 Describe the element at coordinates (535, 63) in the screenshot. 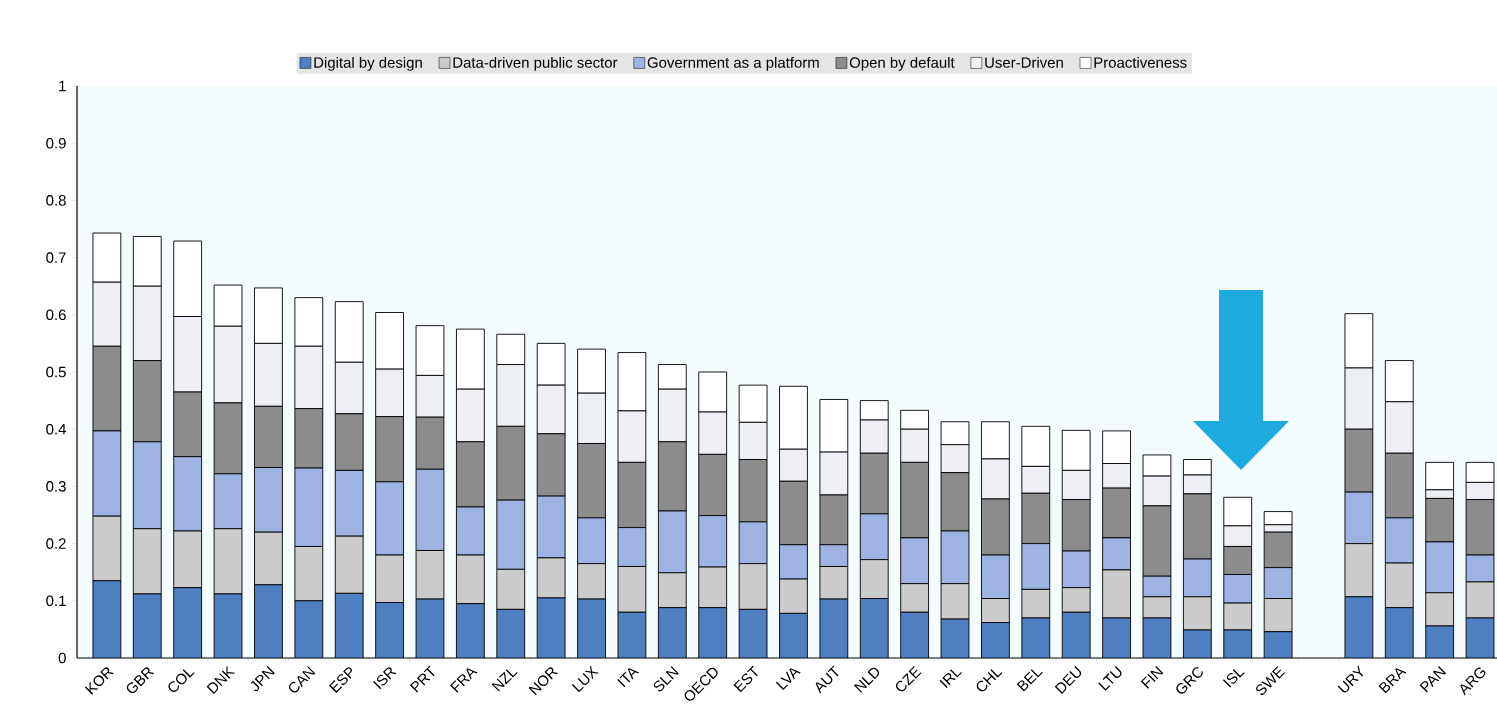

I see `legend-label: Data-driven public sector` at that location.